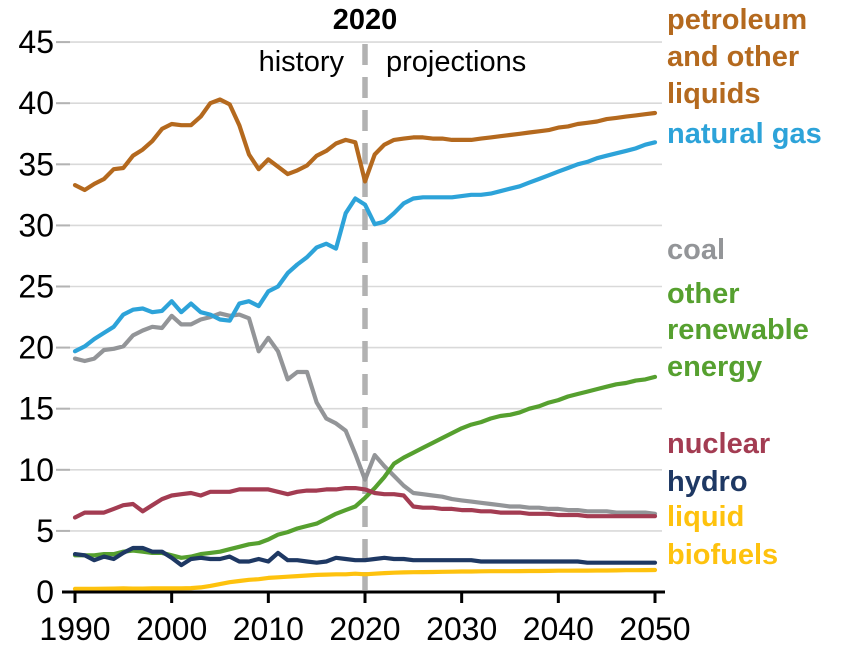 The image size is (850, 651). What do you see at coordinates (744, 134) in the screenshot?
I see `legend-label-natural-gas: natural gas` at bounding box center [744, 134].